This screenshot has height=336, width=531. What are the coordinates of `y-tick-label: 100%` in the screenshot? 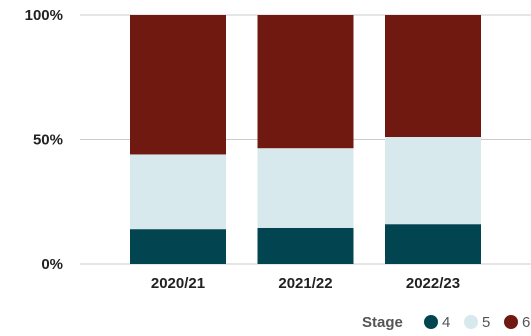 It's located at (44, 15).